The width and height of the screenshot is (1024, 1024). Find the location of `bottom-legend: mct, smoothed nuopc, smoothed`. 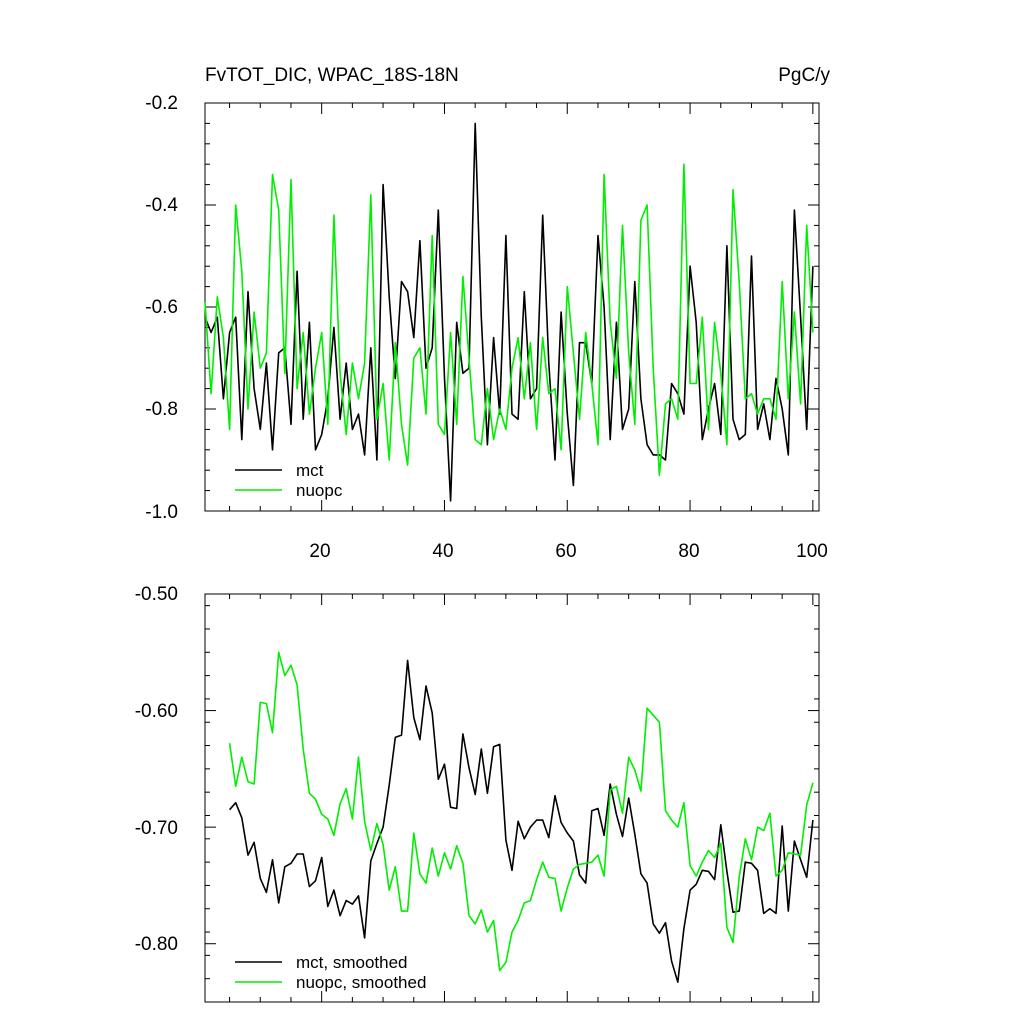

bottom-legend: mct, smoothed nuopc, smoothed is located at coordinates (330, 972).